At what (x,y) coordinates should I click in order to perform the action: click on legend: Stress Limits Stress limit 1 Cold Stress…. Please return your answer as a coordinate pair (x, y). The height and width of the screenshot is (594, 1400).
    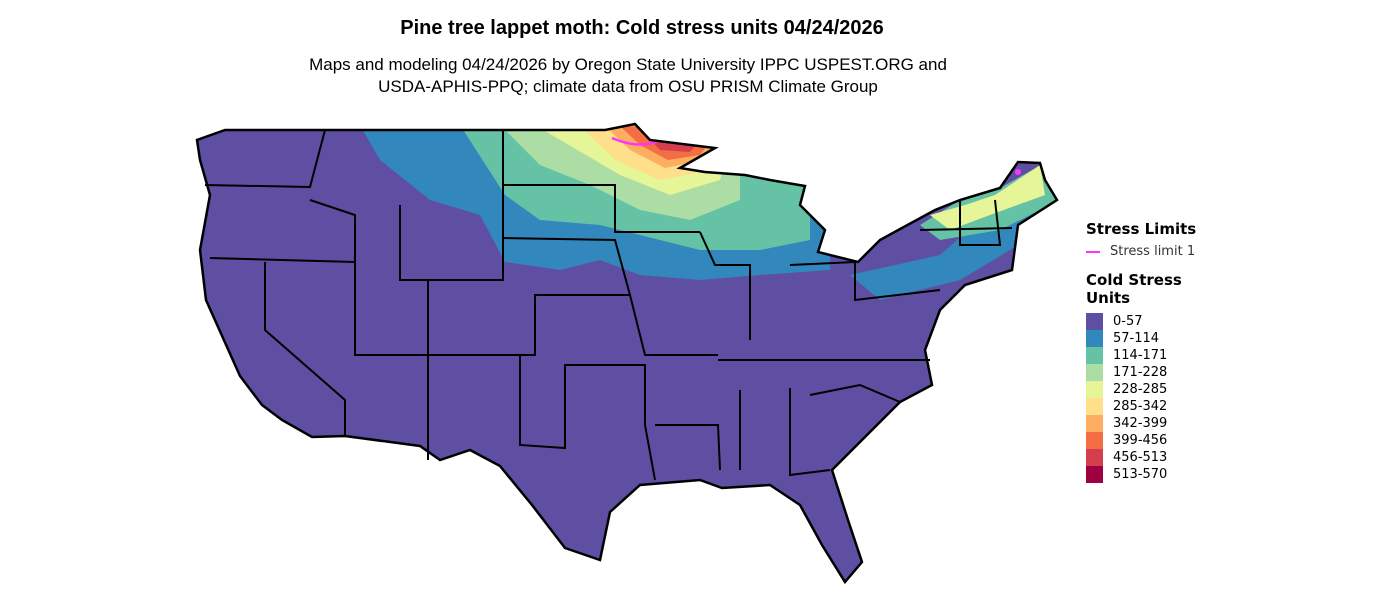
    Looking at the image, I should click on (1141, 351).